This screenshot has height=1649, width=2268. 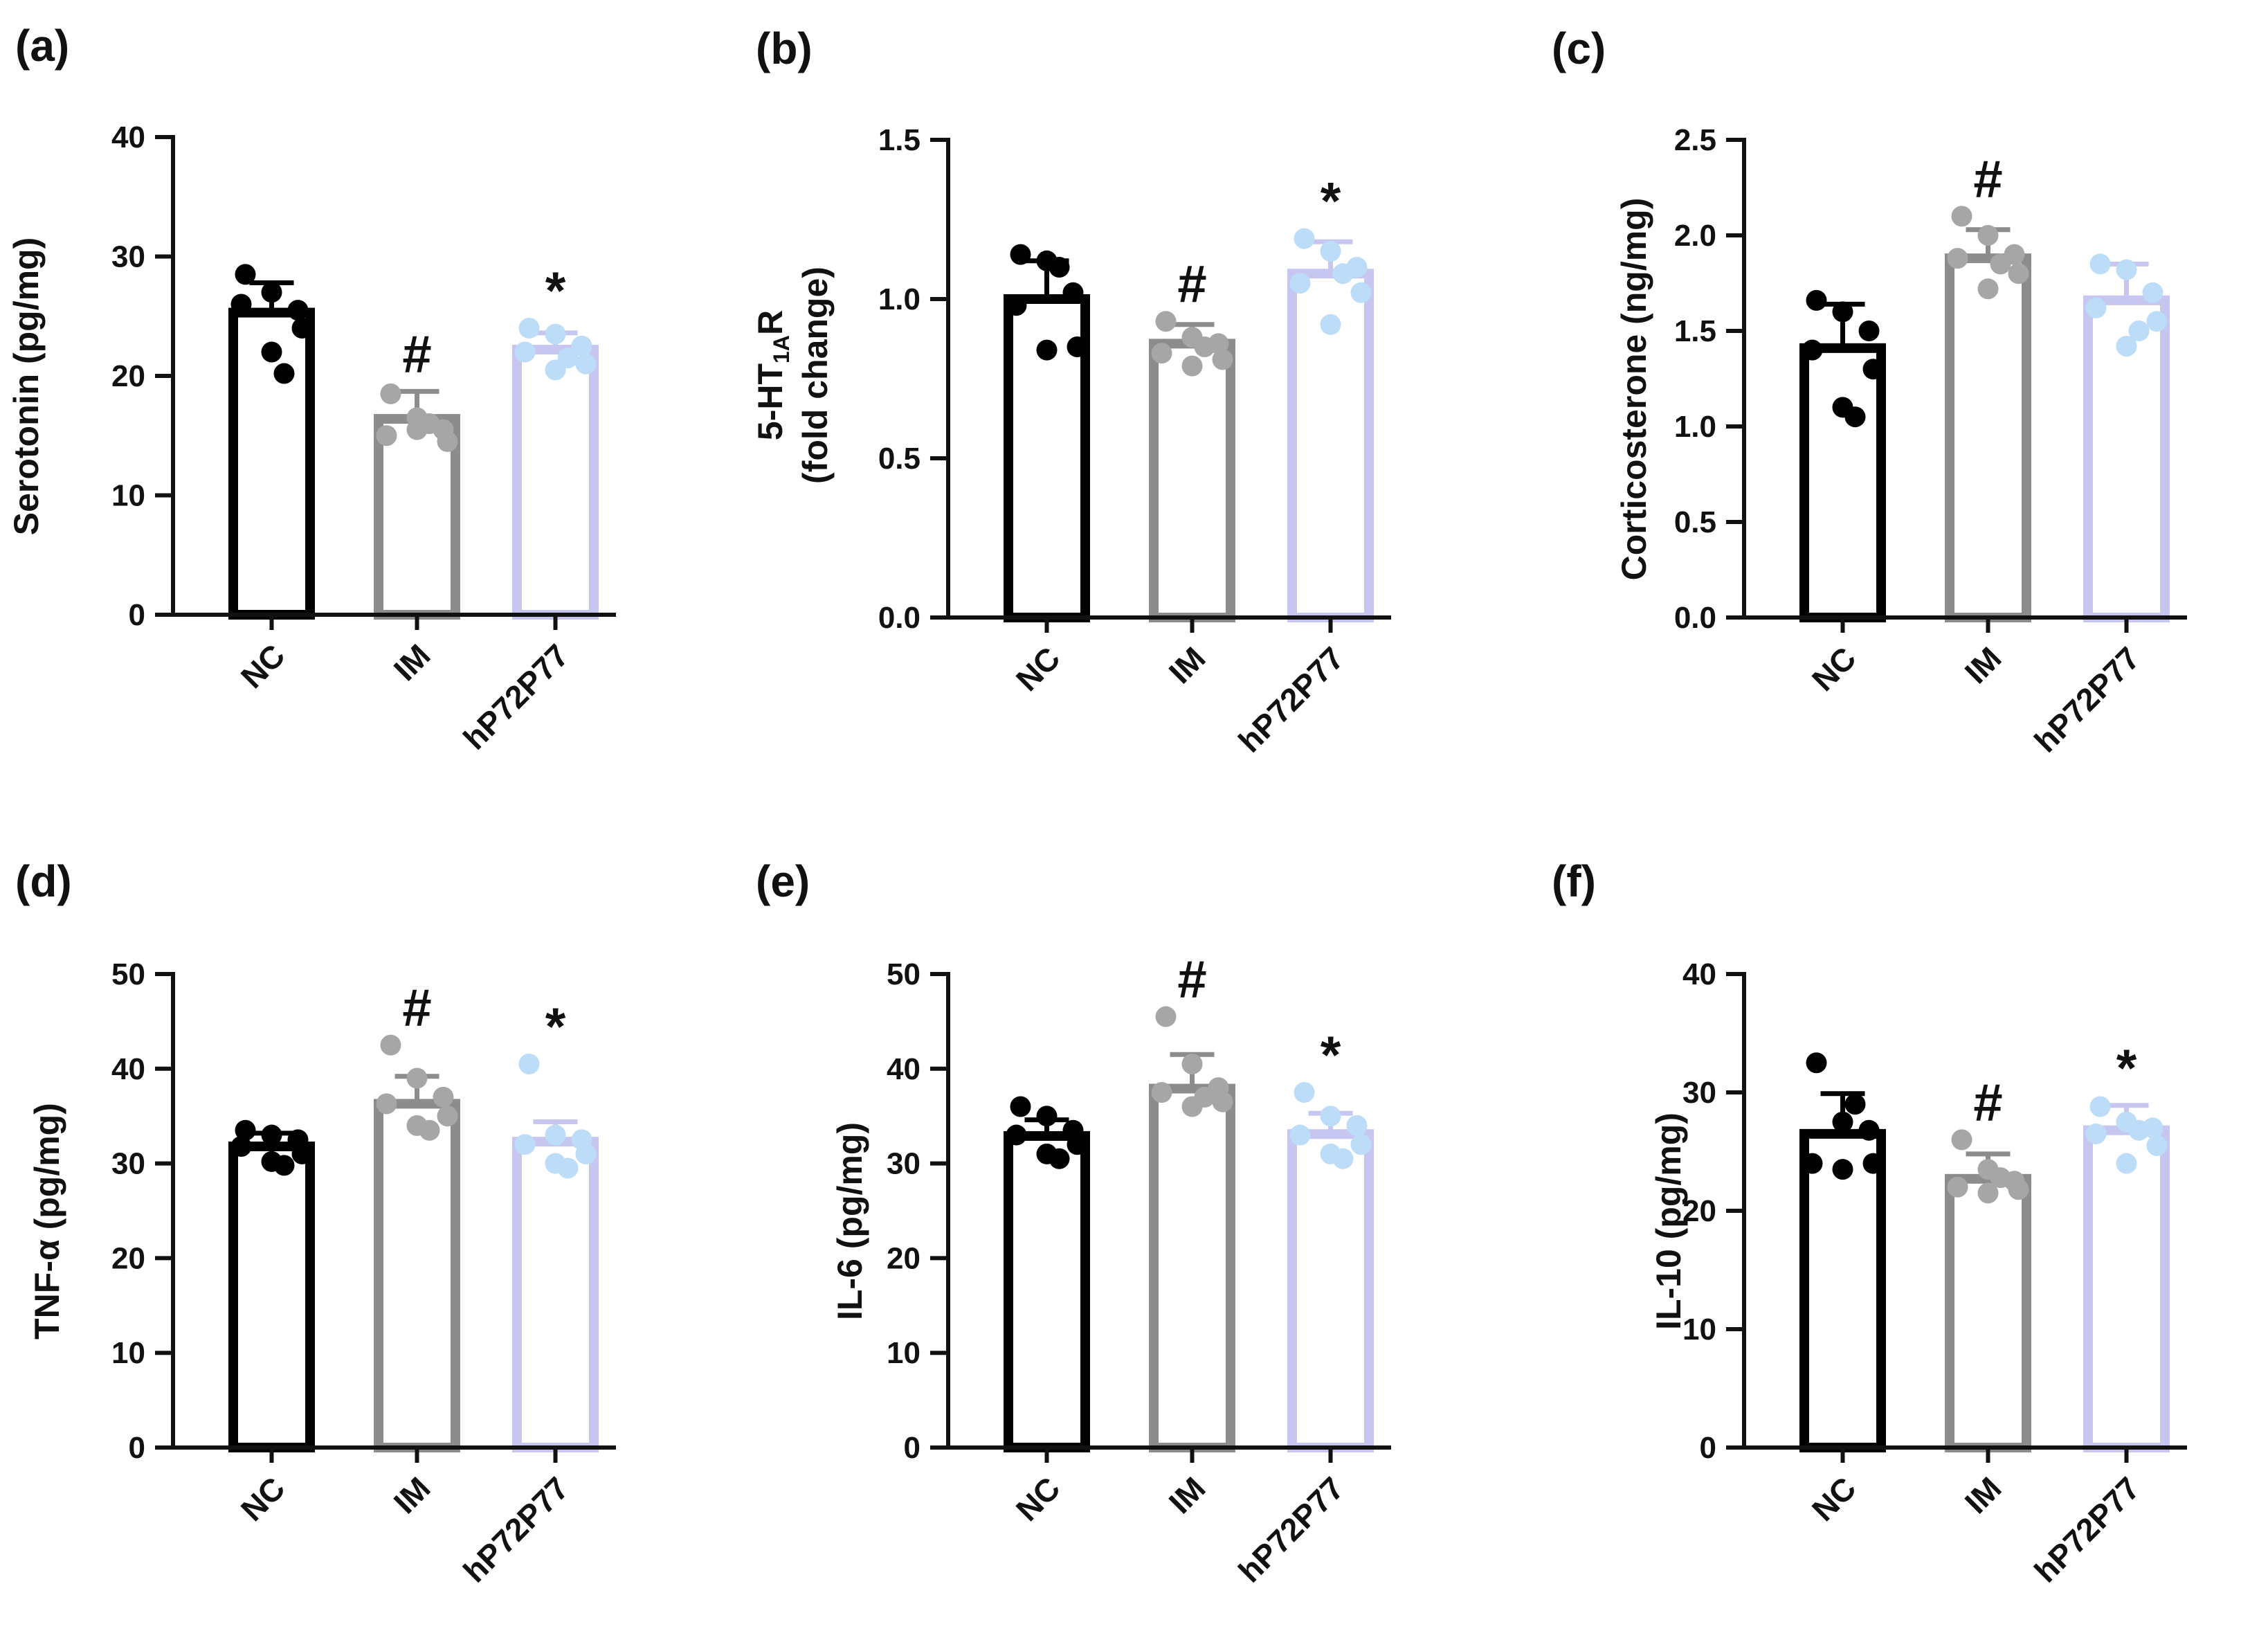 I want to click on y-axis-label: Serotonin (pg/mg), so click(x=26, y=386).